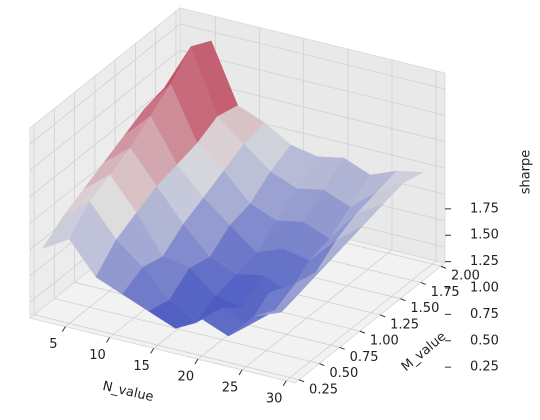 The width and height of the screenshot is (540, 420). What do you see at coordinates (445, 292) in the screenshot?
I see `y-tick-label: 1.75` at bounding box center [445, 292].